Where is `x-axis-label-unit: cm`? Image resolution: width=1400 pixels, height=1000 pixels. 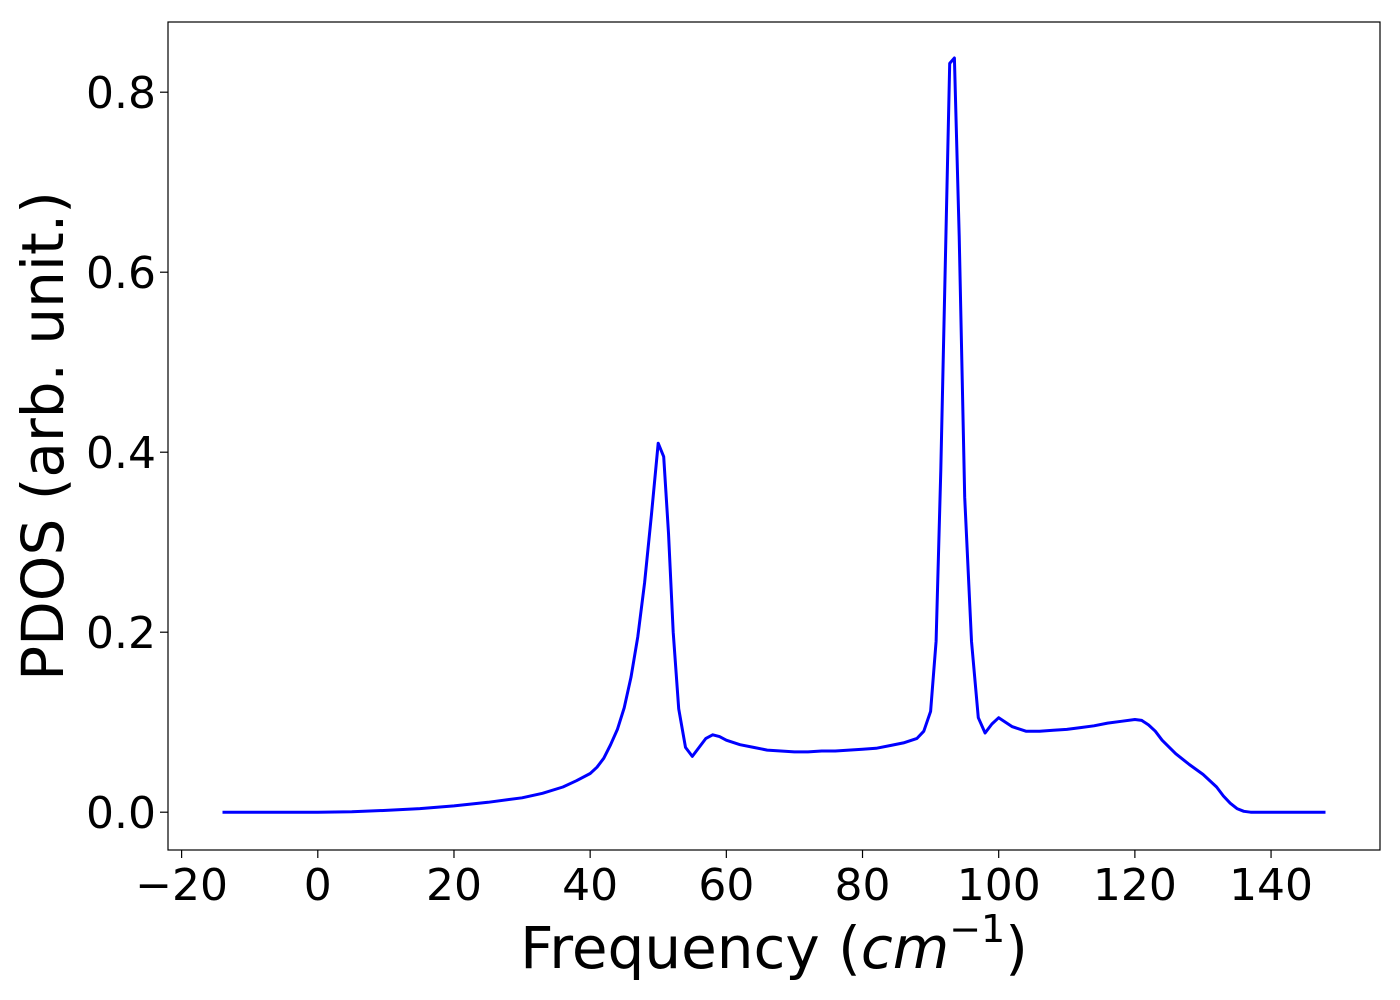 x-axis-label-unit: cm is located at coordinates (905, 948).